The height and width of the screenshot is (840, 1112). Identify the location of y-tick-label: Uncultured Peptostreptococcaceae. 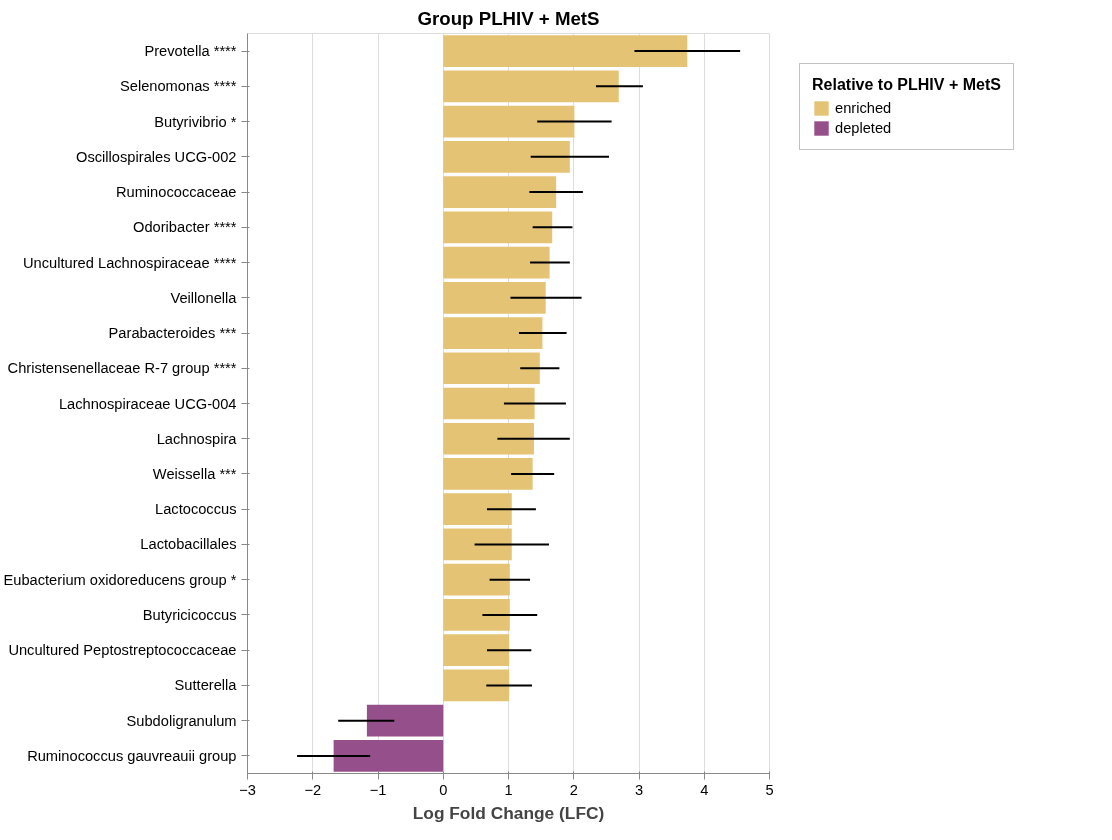
(122, 650).